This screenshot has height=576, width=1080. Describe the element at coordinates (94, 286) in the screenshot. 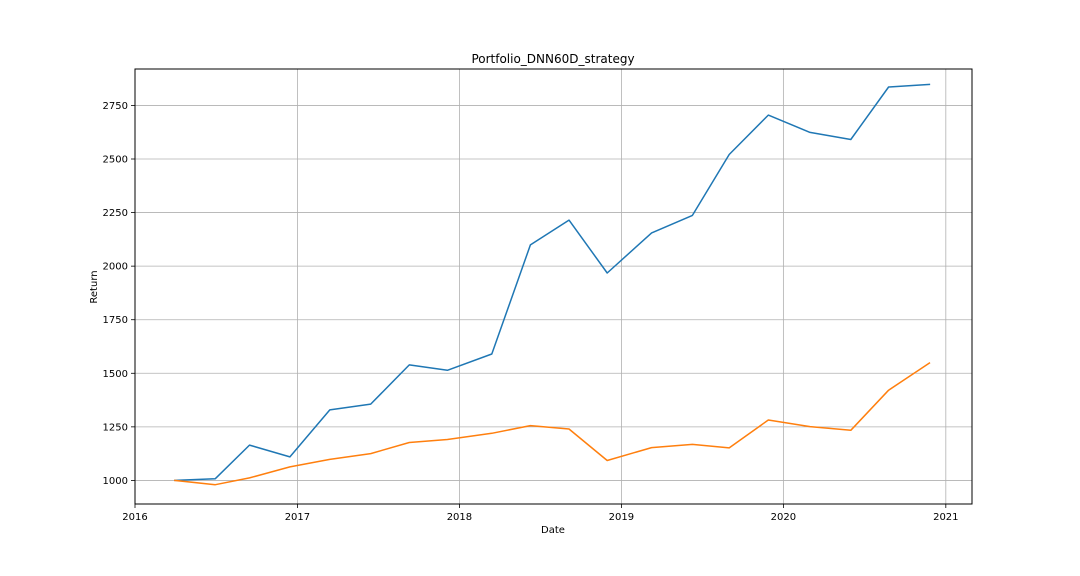

I see `y-axis-label: Return` at that location.